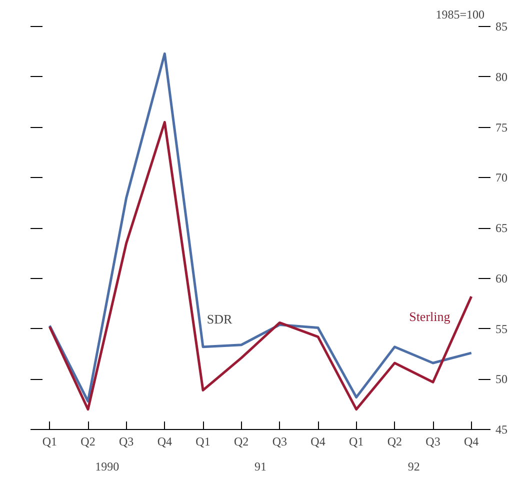 The image size is (510, 479). What do you see at coordinates (502, 127) in the screenshot?
I see `y-tick-label: 75` at bounding box center [502, 127].